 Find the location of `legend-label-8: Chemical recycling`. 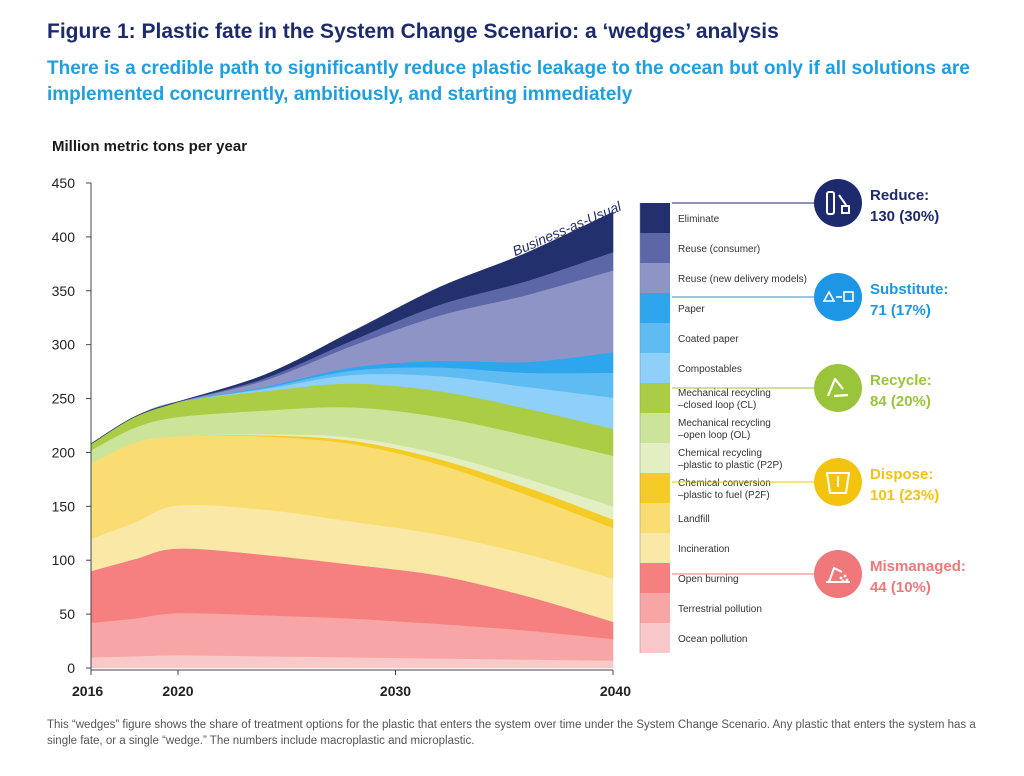

legend-label-8: Chemical recycling is located at coordinates (720, 453).